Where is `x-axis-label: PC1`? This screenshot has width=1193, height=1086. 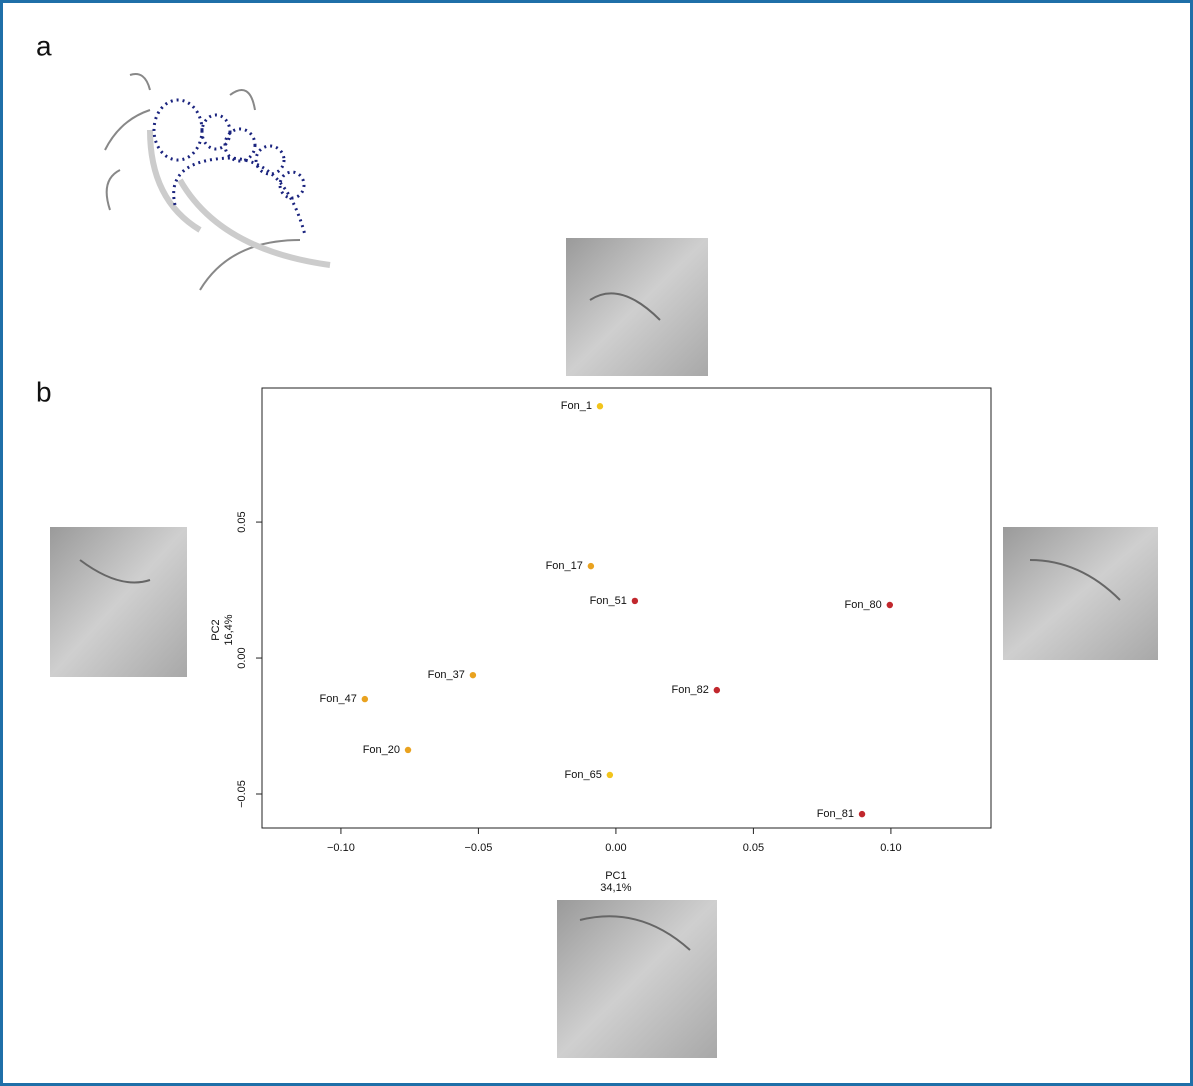
x-axis-label: PC1 is located at coordinates (615, 876).